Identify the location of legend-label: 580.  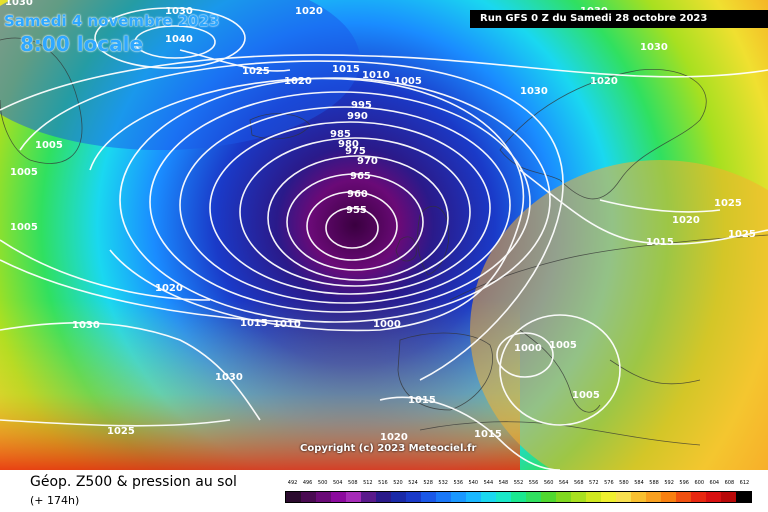
(624, 483).